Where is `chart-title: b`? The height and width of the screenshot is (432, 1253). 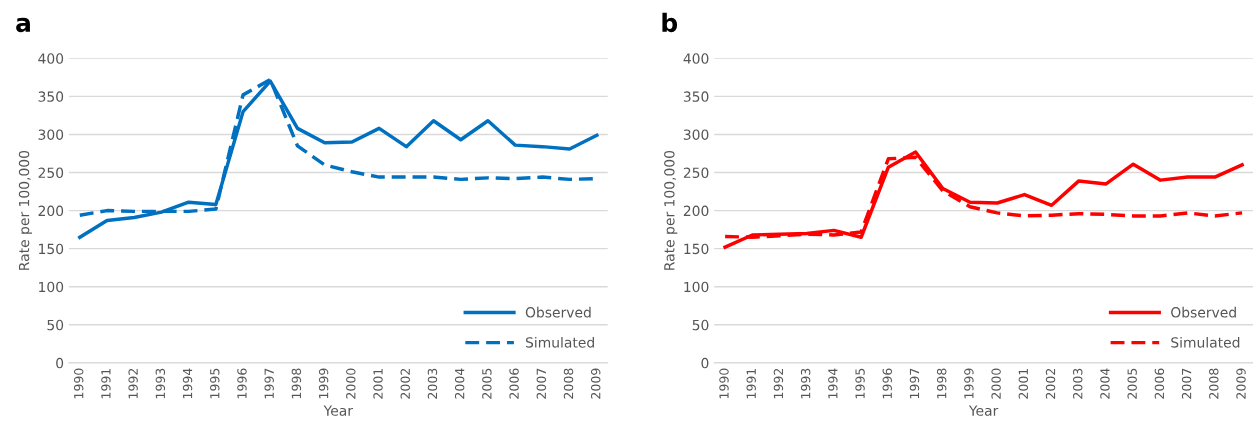
chart-title: b is located at coordinates (670, 22).